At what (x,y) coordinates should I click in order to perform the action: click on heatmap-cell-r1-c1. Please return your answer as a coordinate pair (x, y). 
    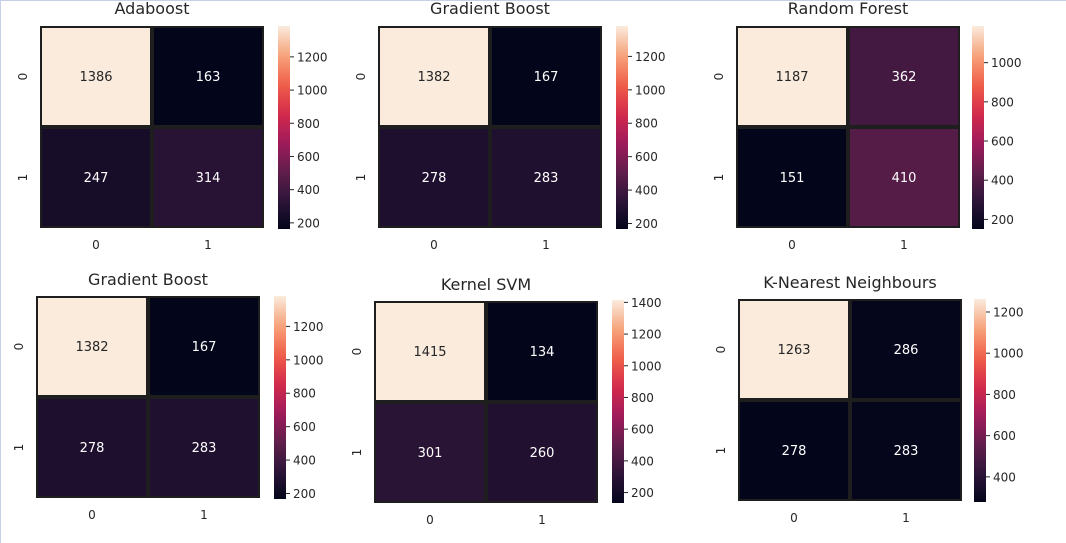
    Looking at the image, I should click on (208, 177).